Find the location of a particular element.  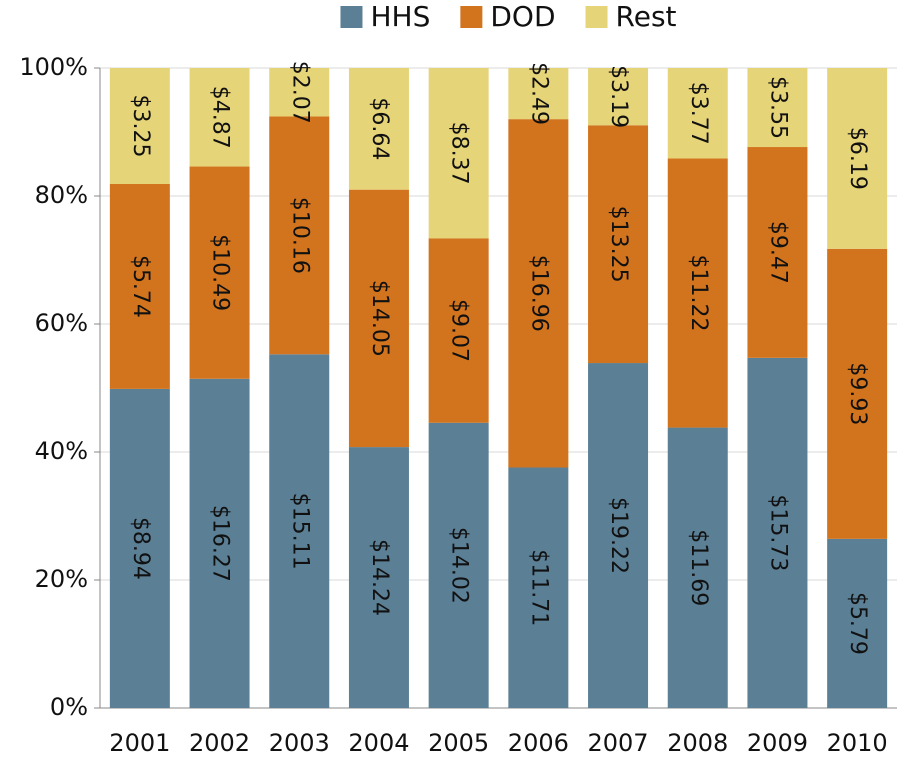

data-label: $11.22 is located at coordinates (698, 293).